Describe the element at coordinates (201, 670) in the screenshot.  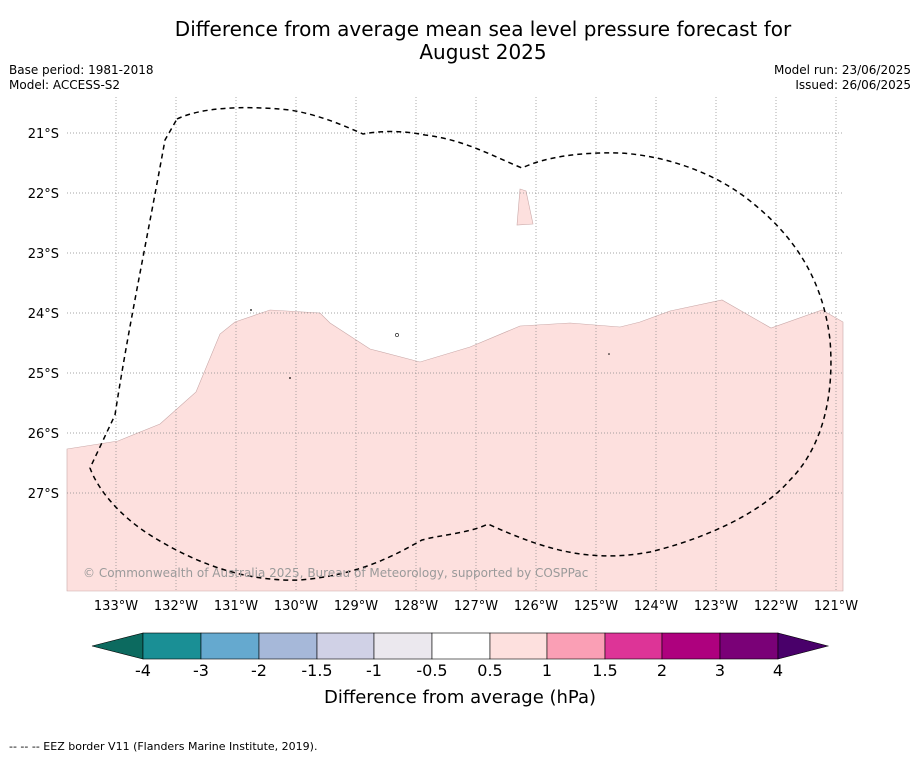
I see `colorbar-tick: -3` at that location.